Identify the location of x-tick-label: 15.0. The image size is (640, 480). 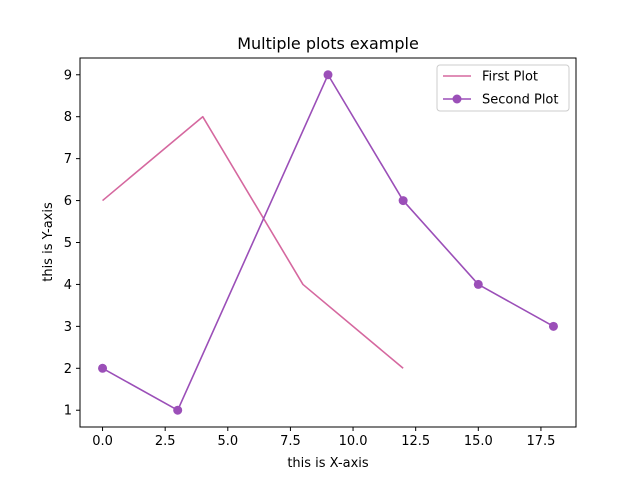
(478, 441).